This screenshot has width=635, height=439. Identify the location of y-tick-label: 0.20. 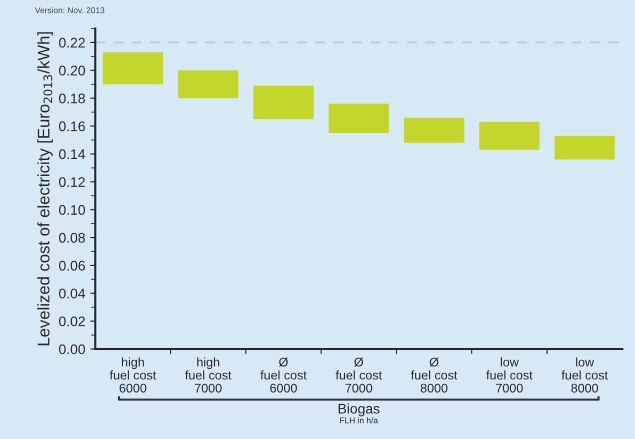
(72, 71).